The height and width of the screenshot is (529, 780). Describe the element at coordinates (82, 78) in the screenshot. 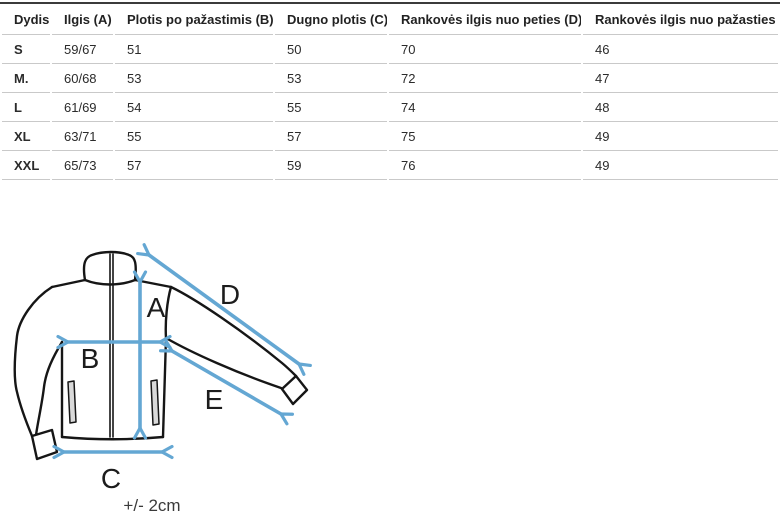

I see `cell-length: 60/68` at that location.